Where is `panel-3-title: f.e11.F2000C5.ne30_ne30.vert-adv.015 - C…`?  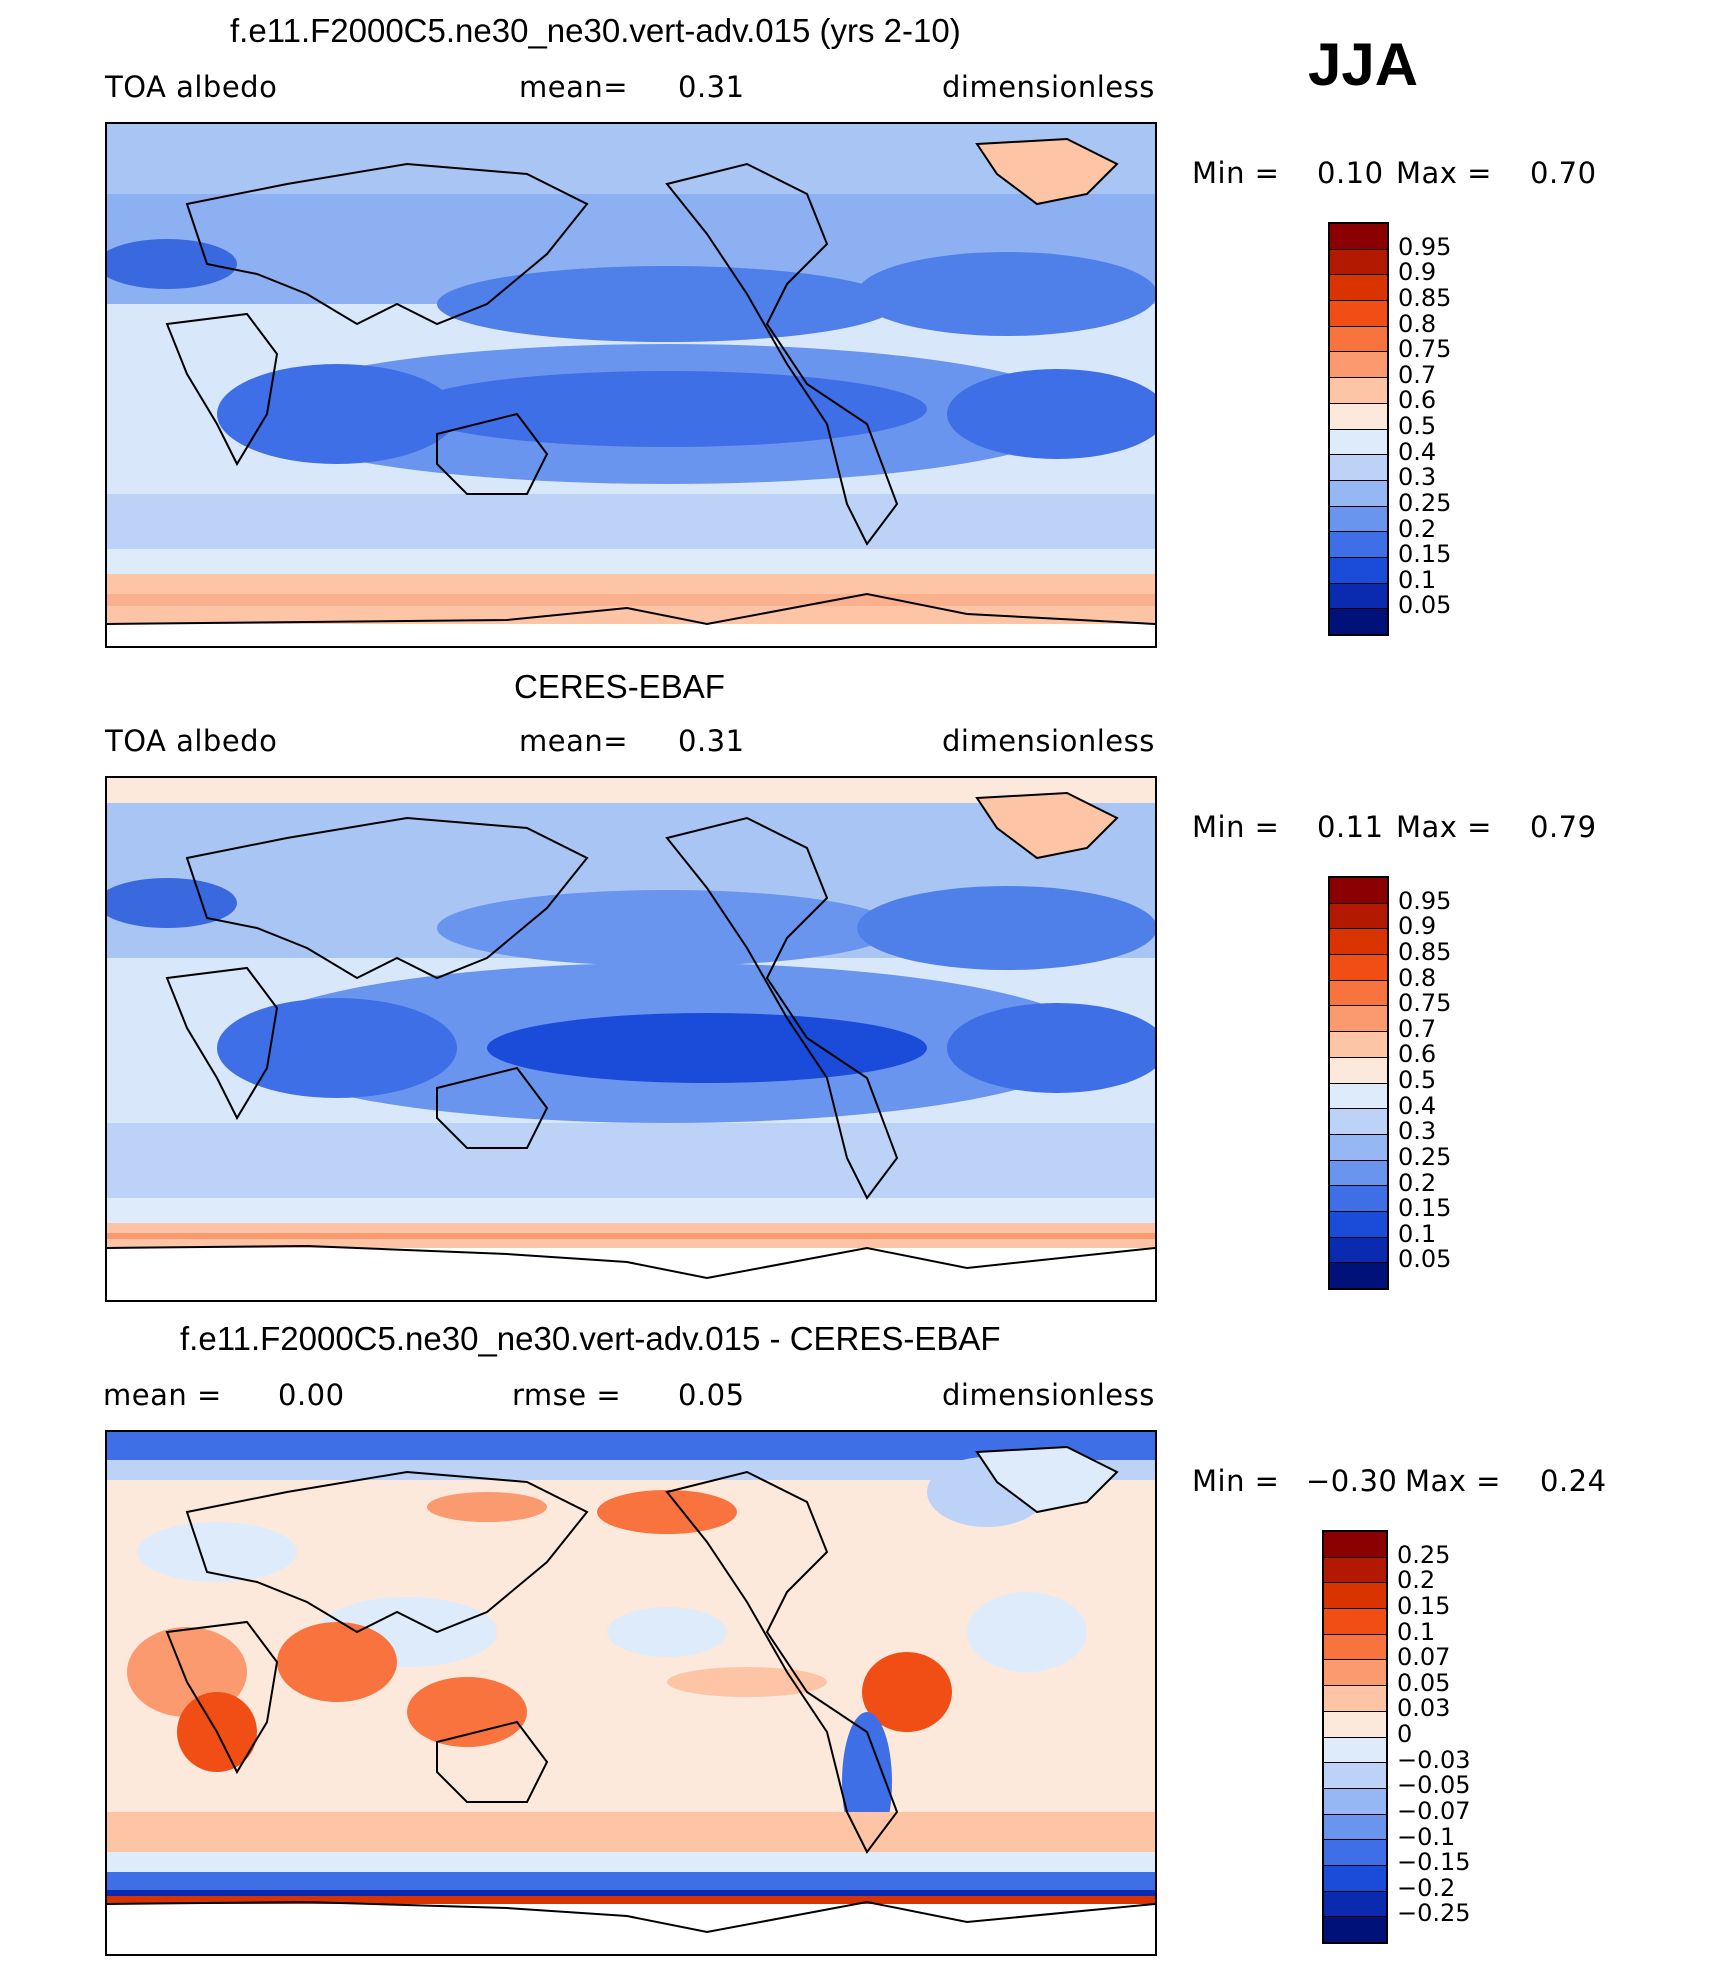 panel-3-title: f.e11.F2000C5.ne30_ne30.vert-adv.015 - C… is located at coordinates (590, 1338).